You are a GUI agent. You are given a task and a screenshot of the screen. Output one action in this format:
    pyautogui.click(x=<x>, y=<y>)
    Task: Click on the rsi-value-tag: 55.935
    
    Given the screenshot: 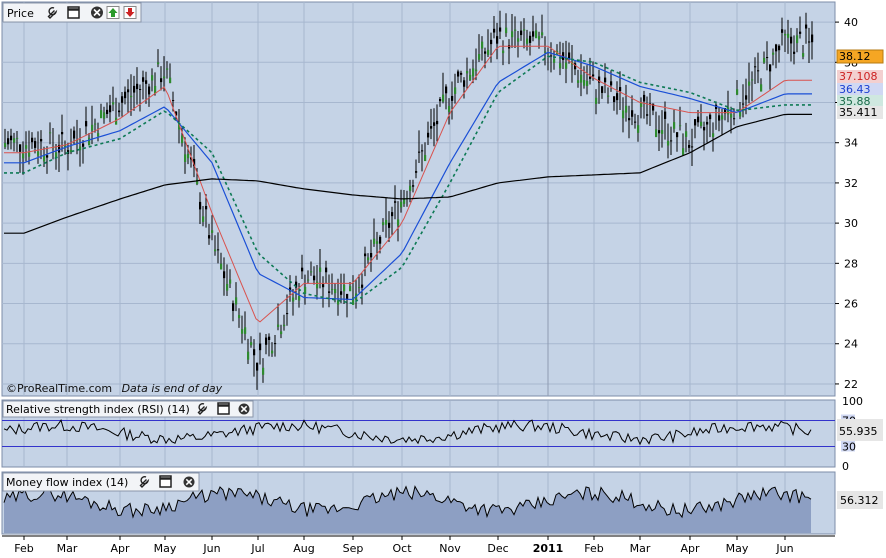 What is the action you would take?
    pyautogui.click(x=858, y=431)
    